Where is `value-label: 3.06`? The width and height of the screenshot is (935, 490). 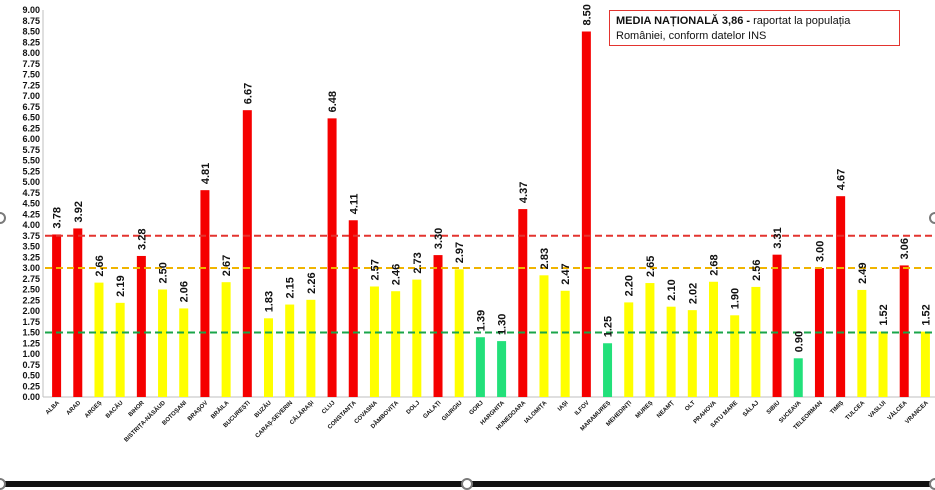
value-label: 3.06 is located at coordinates (905, 248).